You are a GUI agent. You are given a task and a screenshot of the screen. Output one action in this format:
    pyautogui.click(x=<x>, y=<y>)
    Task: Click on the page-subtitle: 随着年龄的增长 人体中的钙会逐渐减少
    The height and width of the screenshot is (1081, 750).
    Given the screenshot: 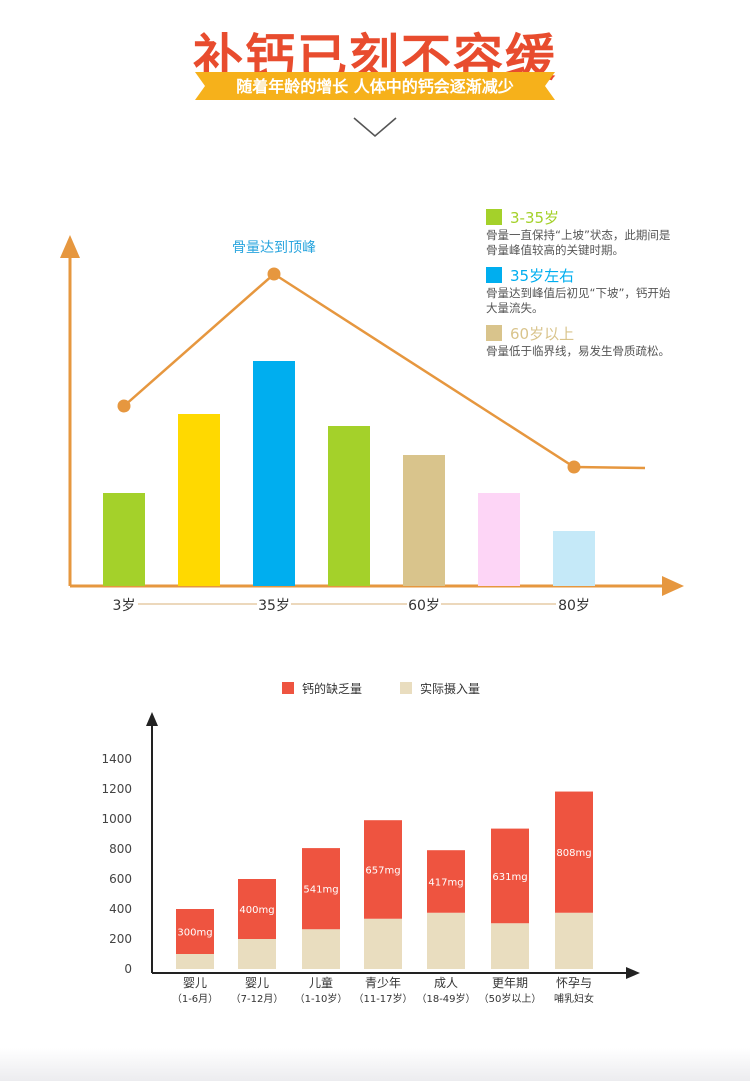 What is the action you would take?
    pyautogui.click(x=375, y=86)
    